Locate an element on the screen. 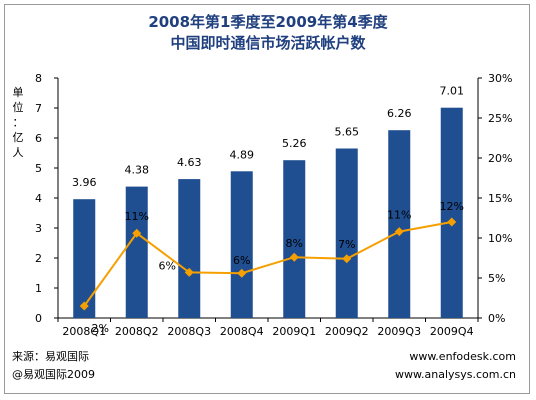  bar-value-label: 5.65 is located at coordinates (347, 132).